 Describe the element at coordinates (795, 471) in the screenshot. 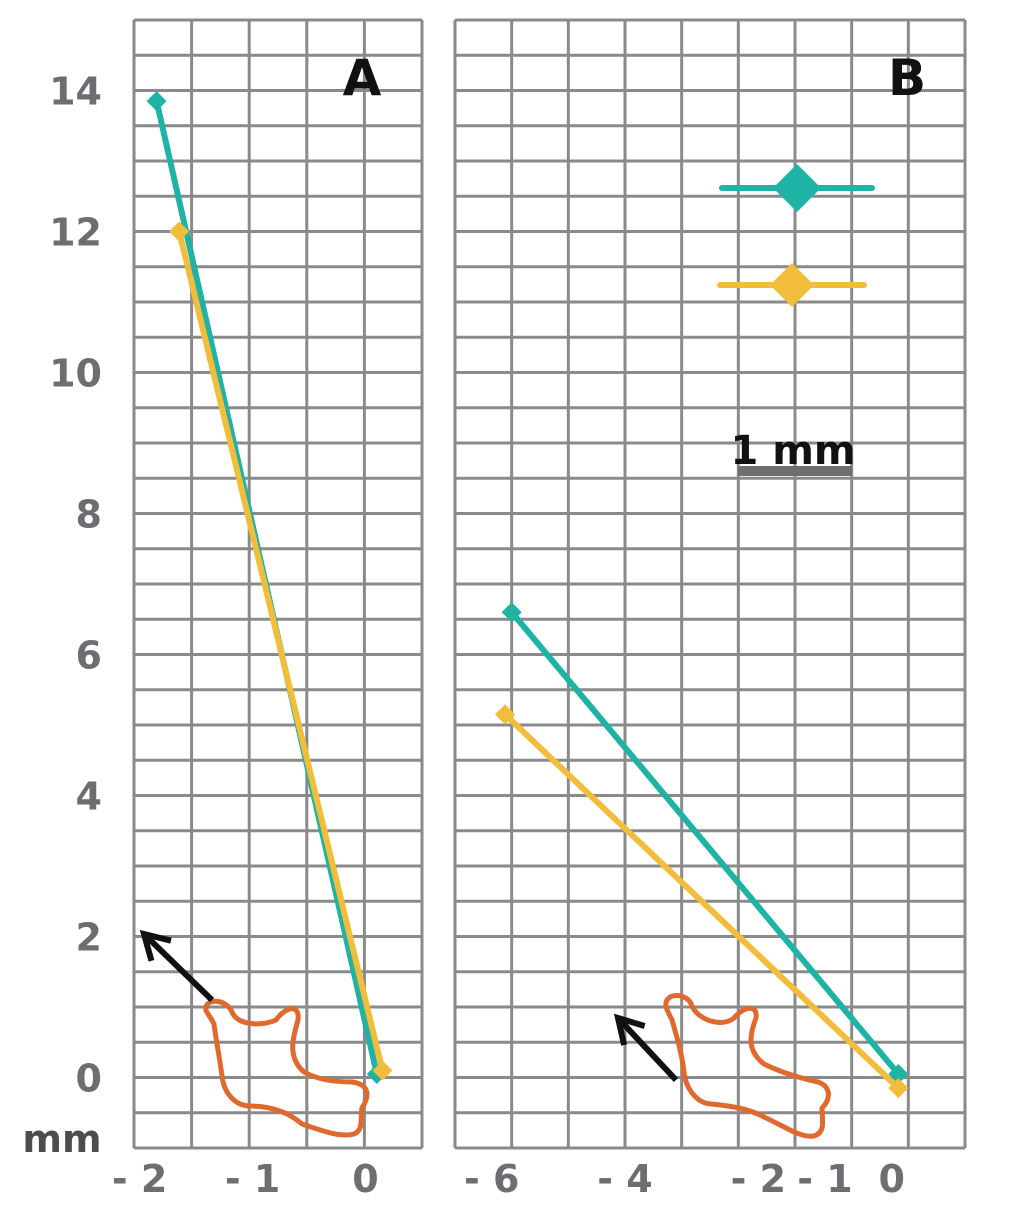

I see `scale-bar-line` at that location.